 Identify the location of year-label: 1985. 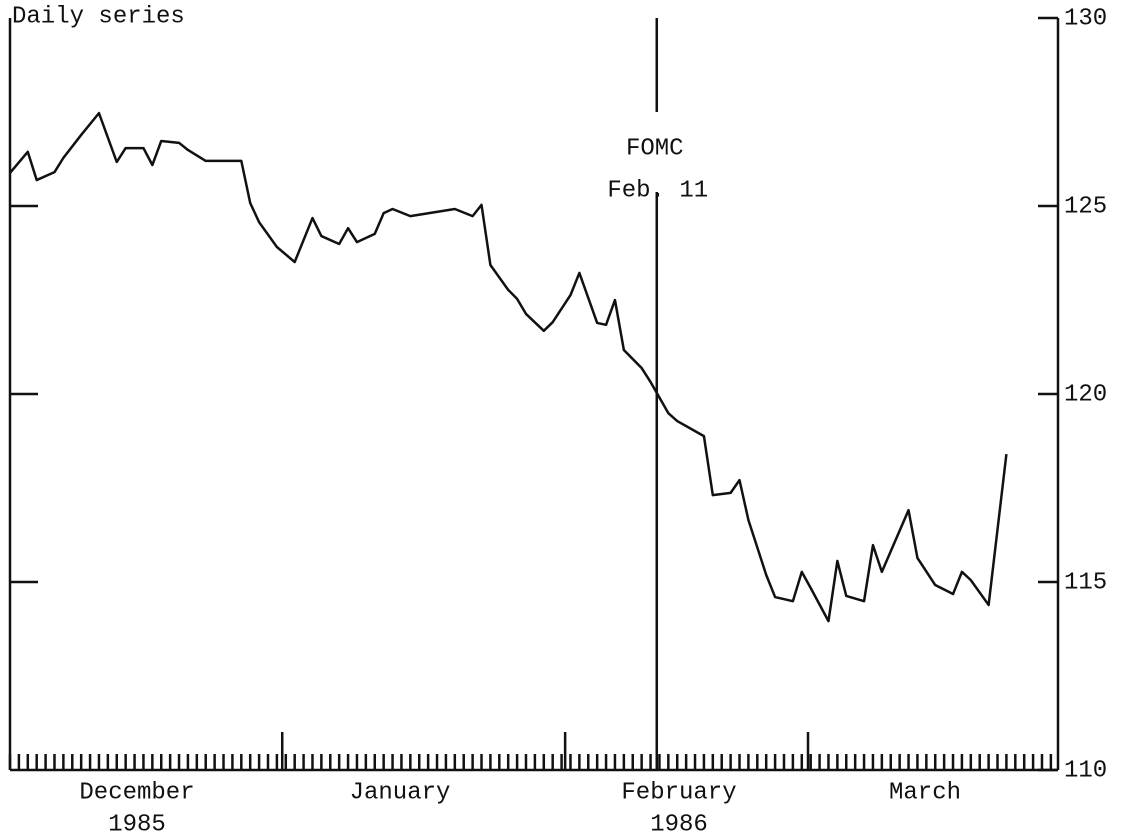
(137, 824).